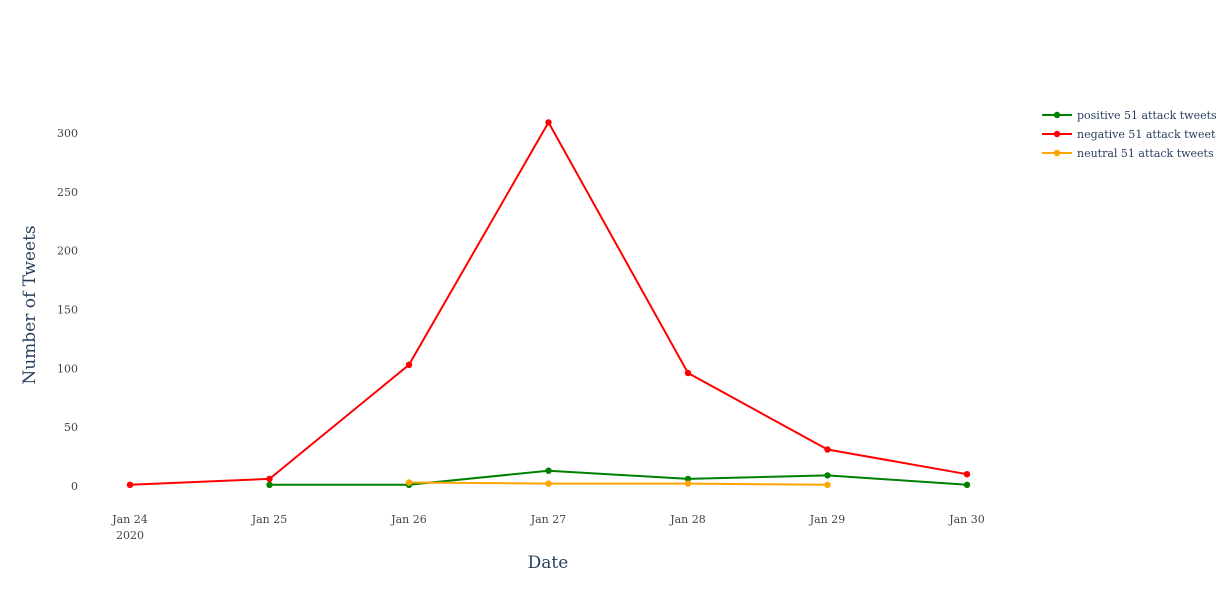  I want to click on legend-item: negative 51 attack tweets, so click(1129, 134).